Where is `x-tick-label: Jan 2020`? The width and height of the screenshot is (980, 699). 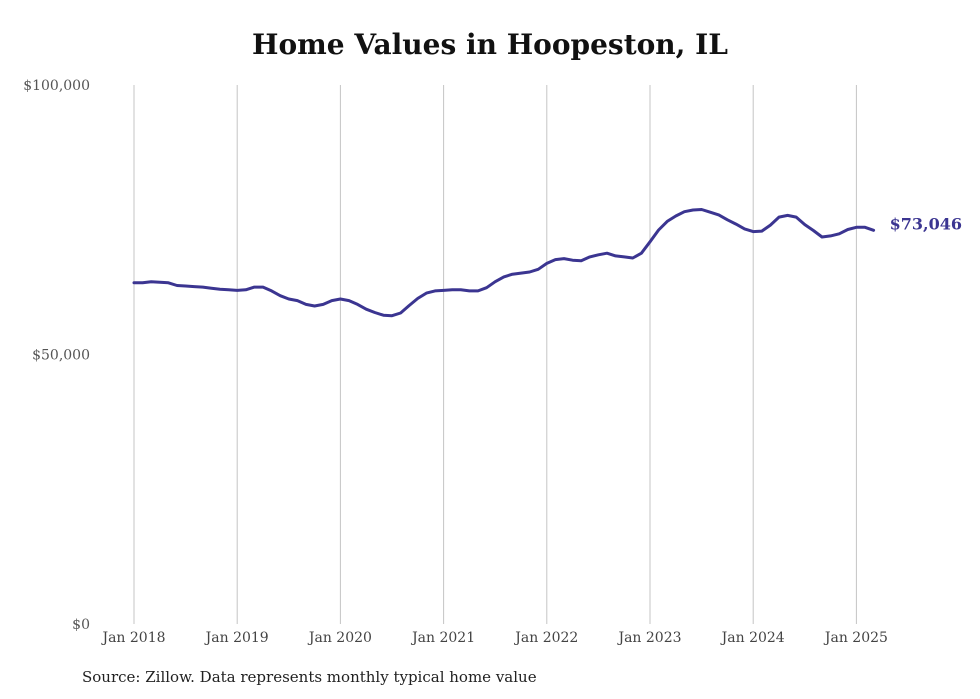 x-tick-label: Jan 2020 is located at coordinates (339, 638).